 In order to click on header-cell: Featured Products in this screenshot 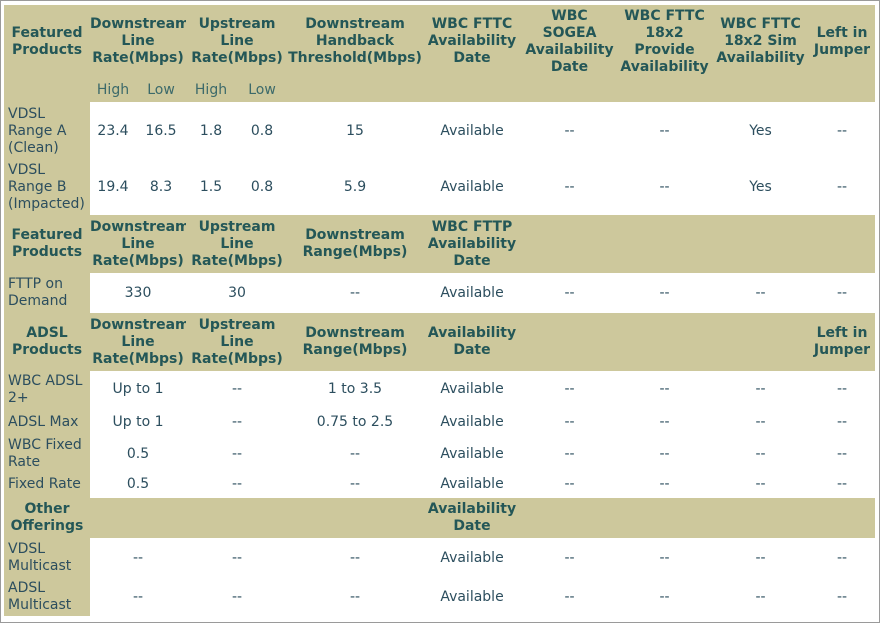, I will do `click(47, 244)`.